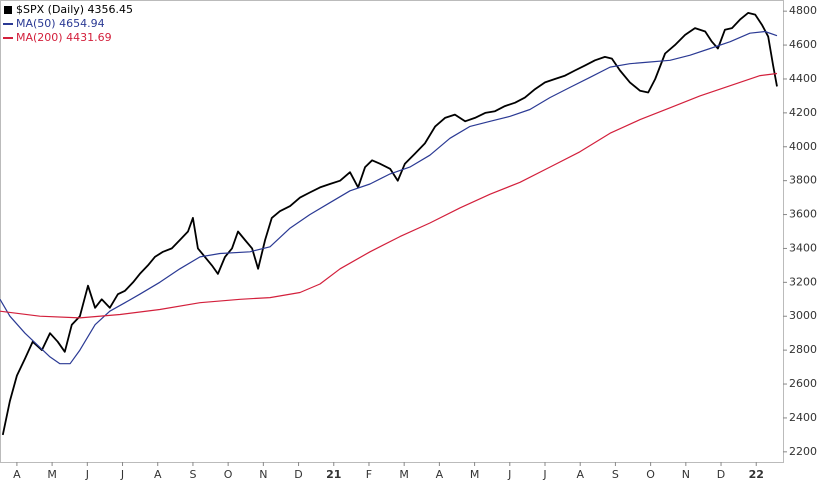 Image resolution: width=833 pixels, height=487 pixels. What do you see at coordinates (803, 180) in the screenshot?
I see `y-tick-label: 3800` at bounding box center [803, 180].